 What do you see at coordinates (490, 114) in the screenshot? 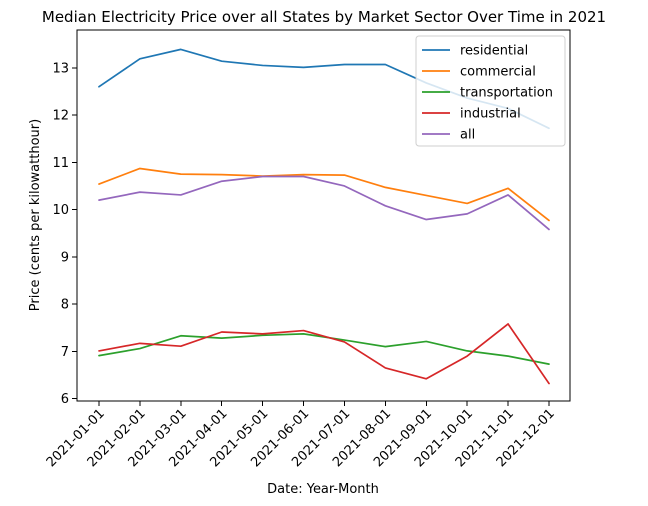
I see `legend-label-industrial: industrial` at bounding box center [490, 114].